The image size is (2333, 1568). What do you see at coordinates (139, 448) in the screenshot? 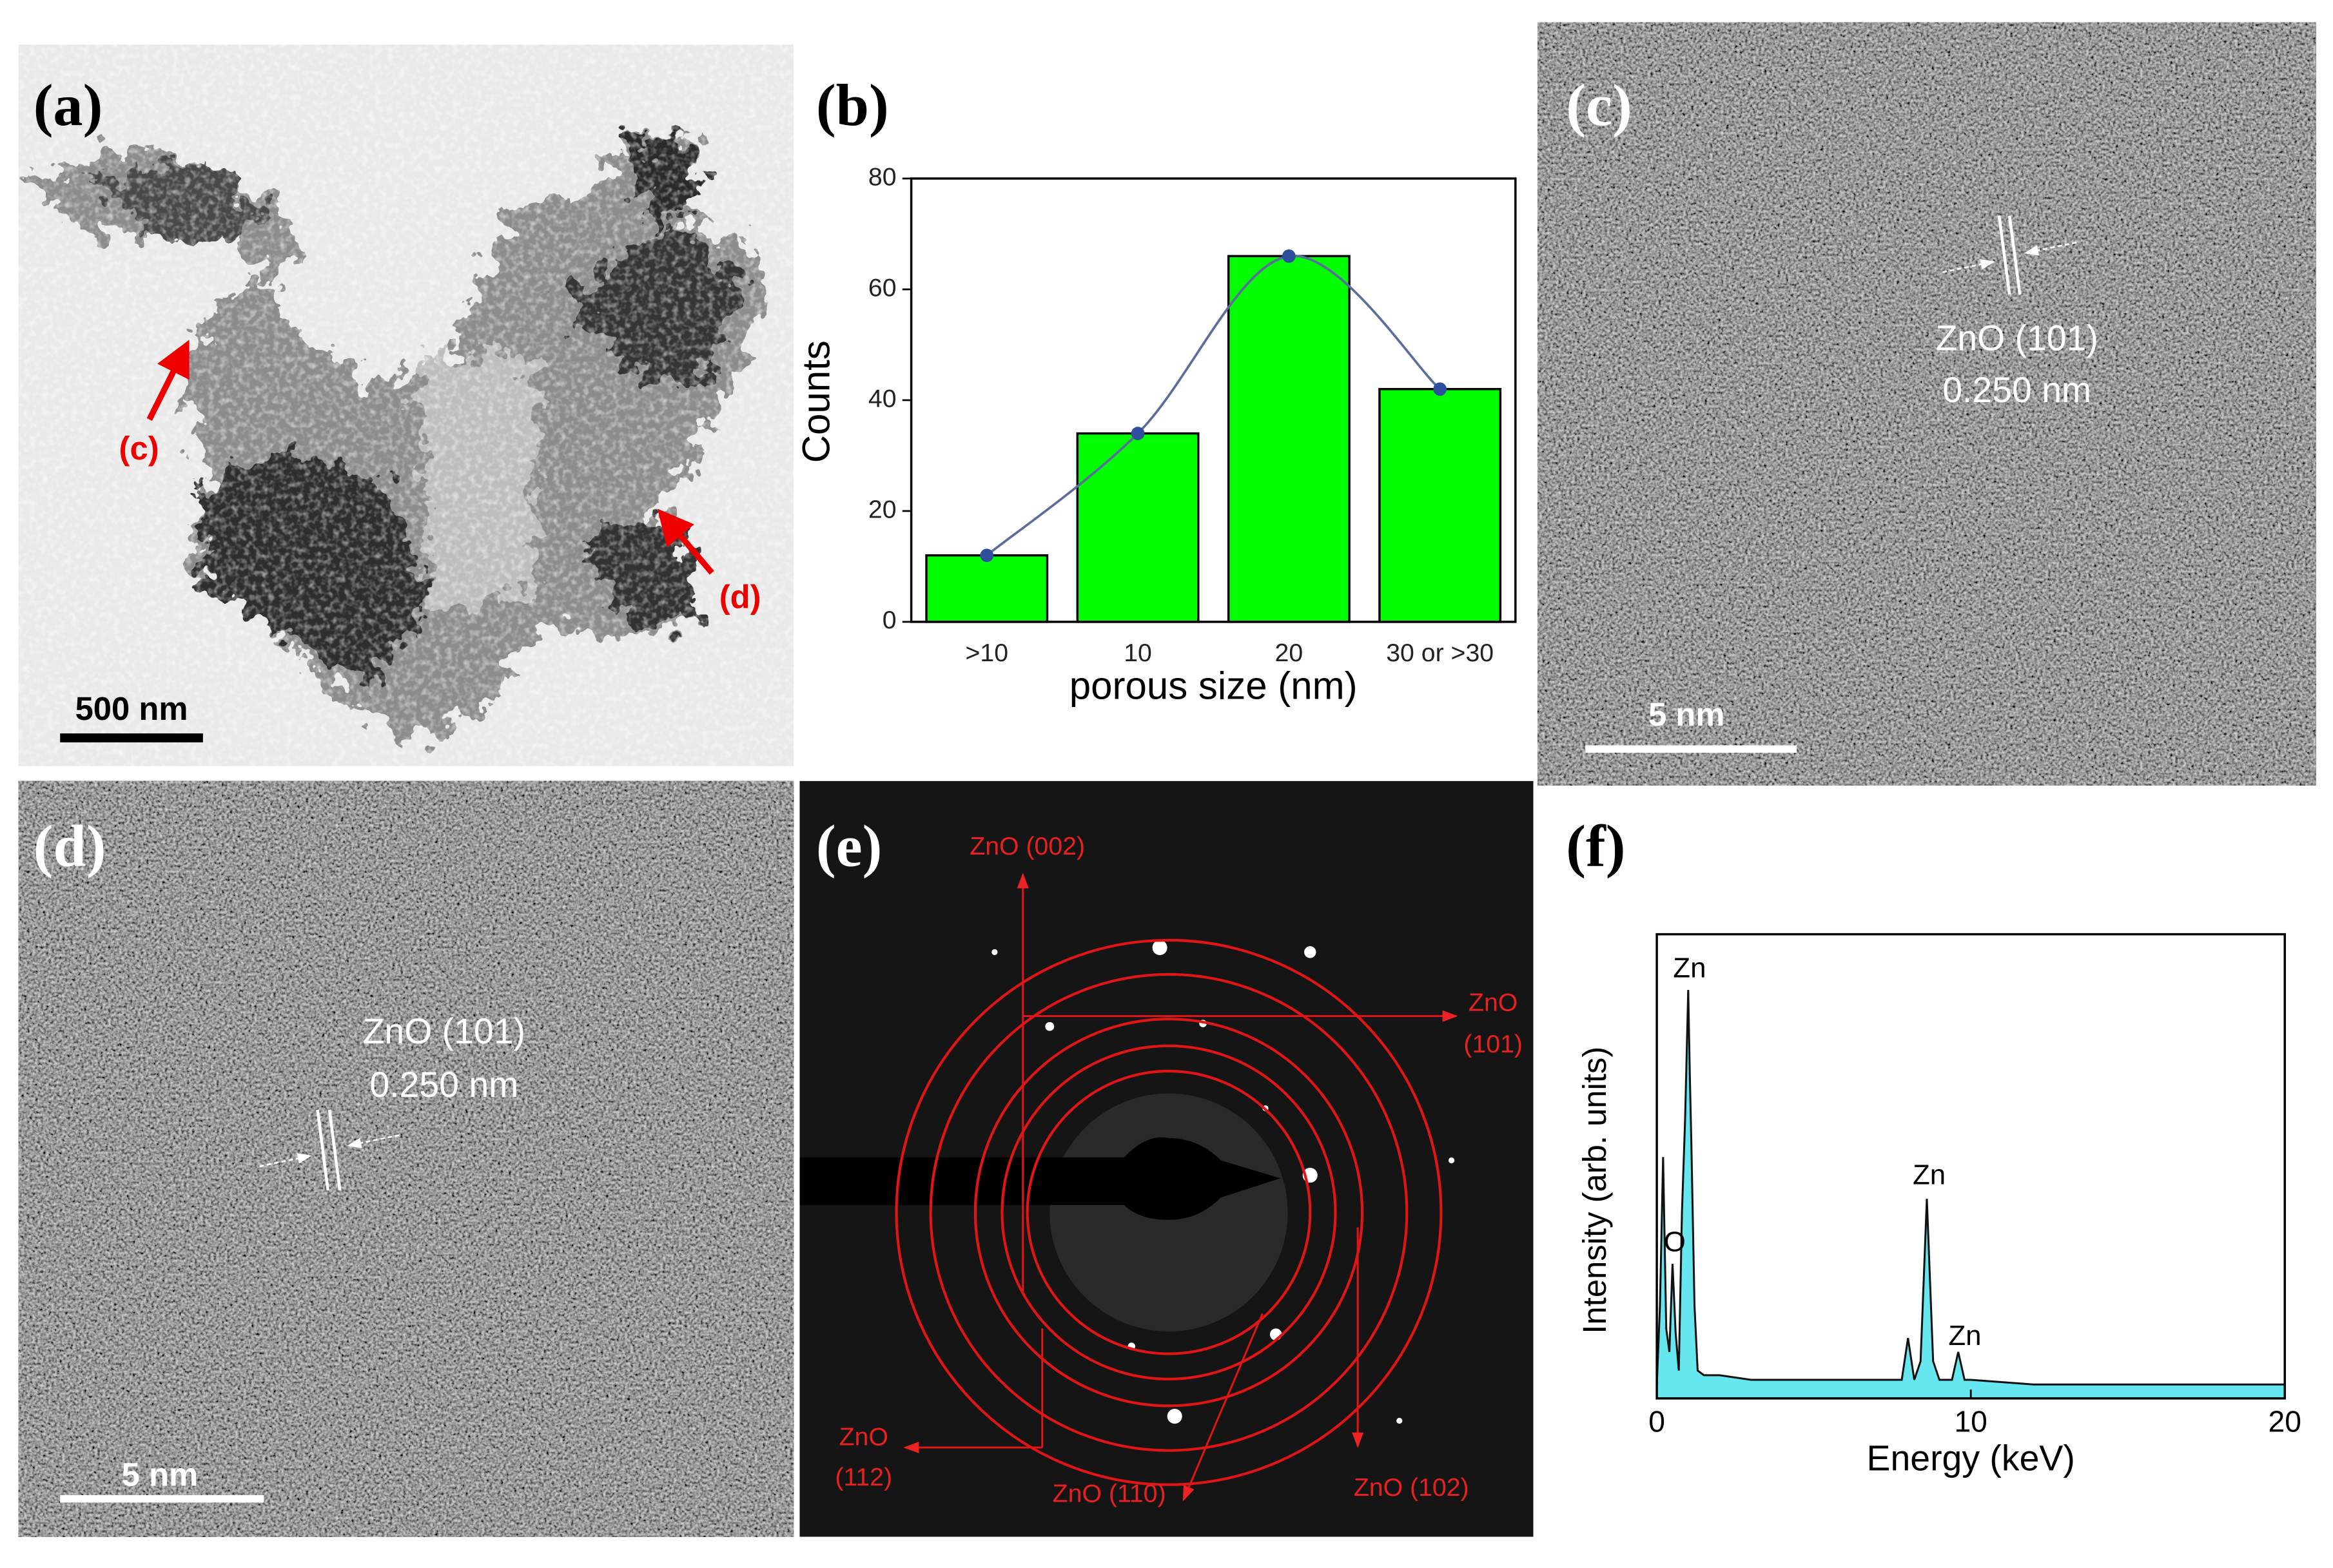
I see `marker-label: (c)` at bounding box center [139, 448].